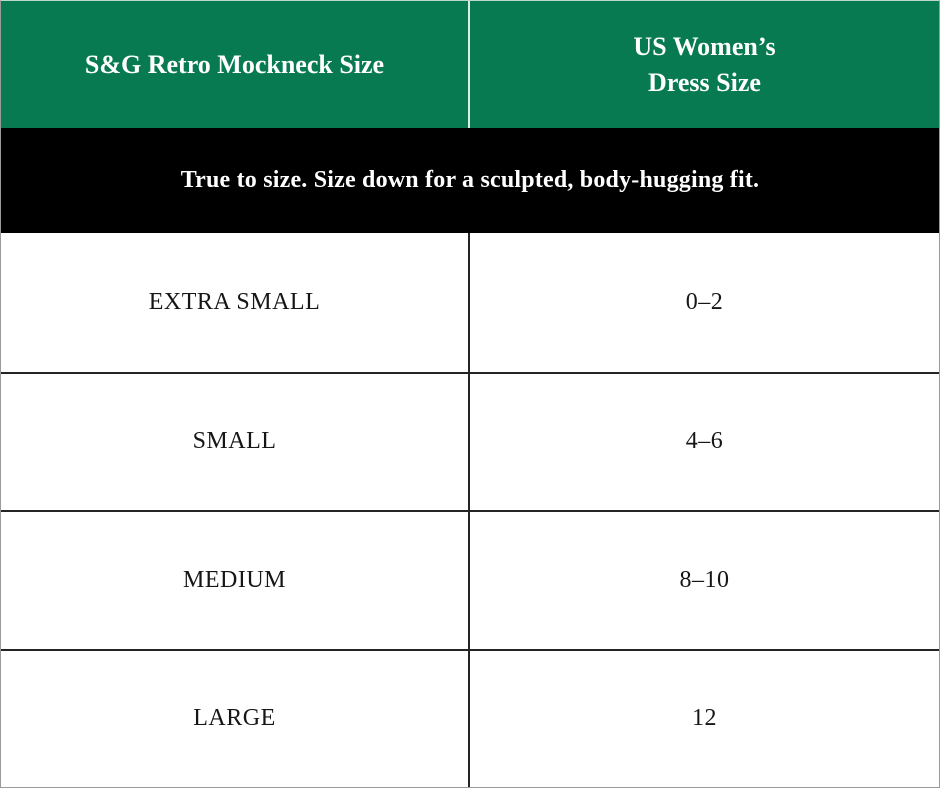  I want to click on table-row-xs-dress-cell: 0–2, so click(704, 302).